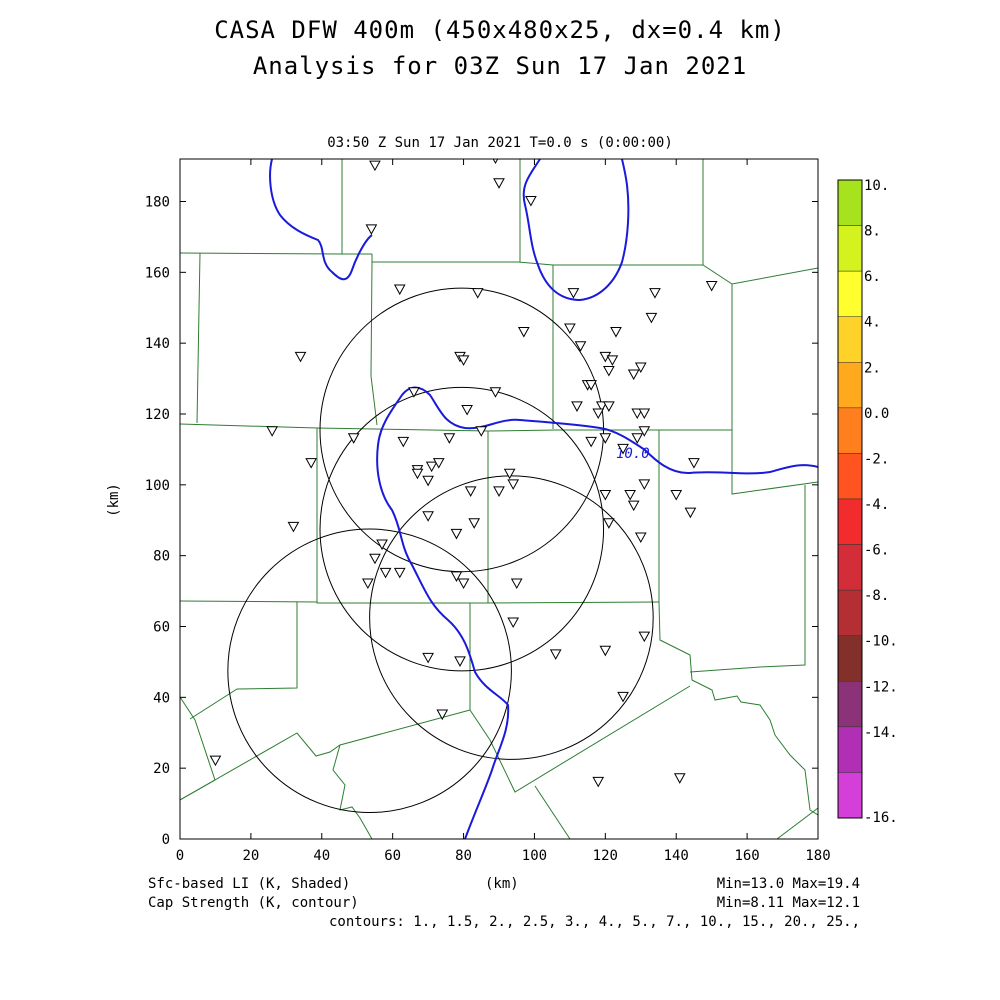 The image size is (1000, 1000). Describe the element at coordinates (157, 344) in the screenshot. I see `y-tick-label: 140` at that location.